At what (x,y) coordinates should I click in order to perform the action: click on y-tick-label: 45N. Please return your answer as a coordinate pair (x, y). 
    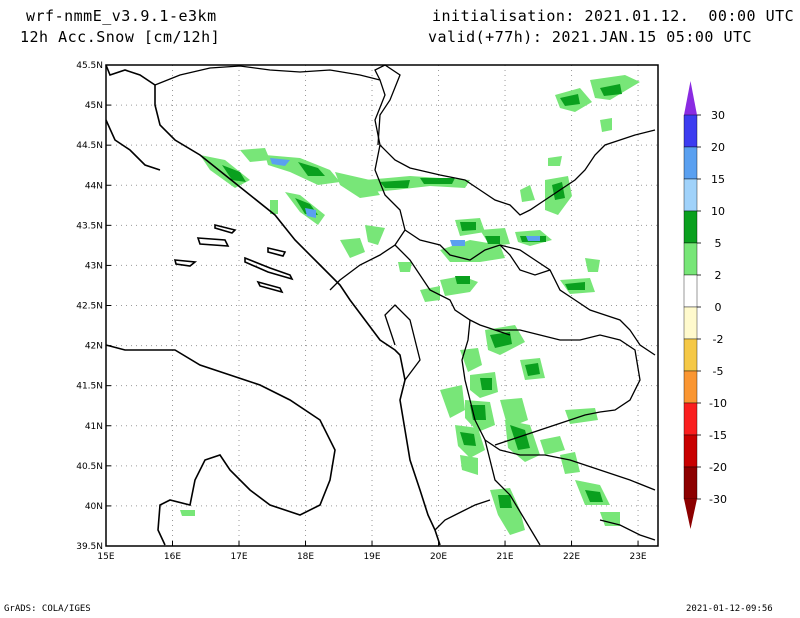
    Looking at the image, I should click on (94, 106).